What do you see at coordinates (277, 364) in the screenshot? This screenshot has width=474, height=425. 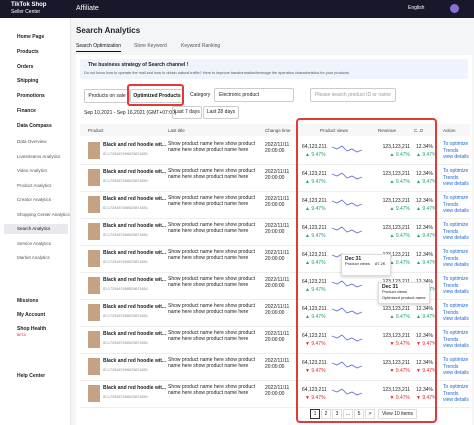 I see `change-time: 2022/11/11 20:00:00` at bounding box center [277, 364].